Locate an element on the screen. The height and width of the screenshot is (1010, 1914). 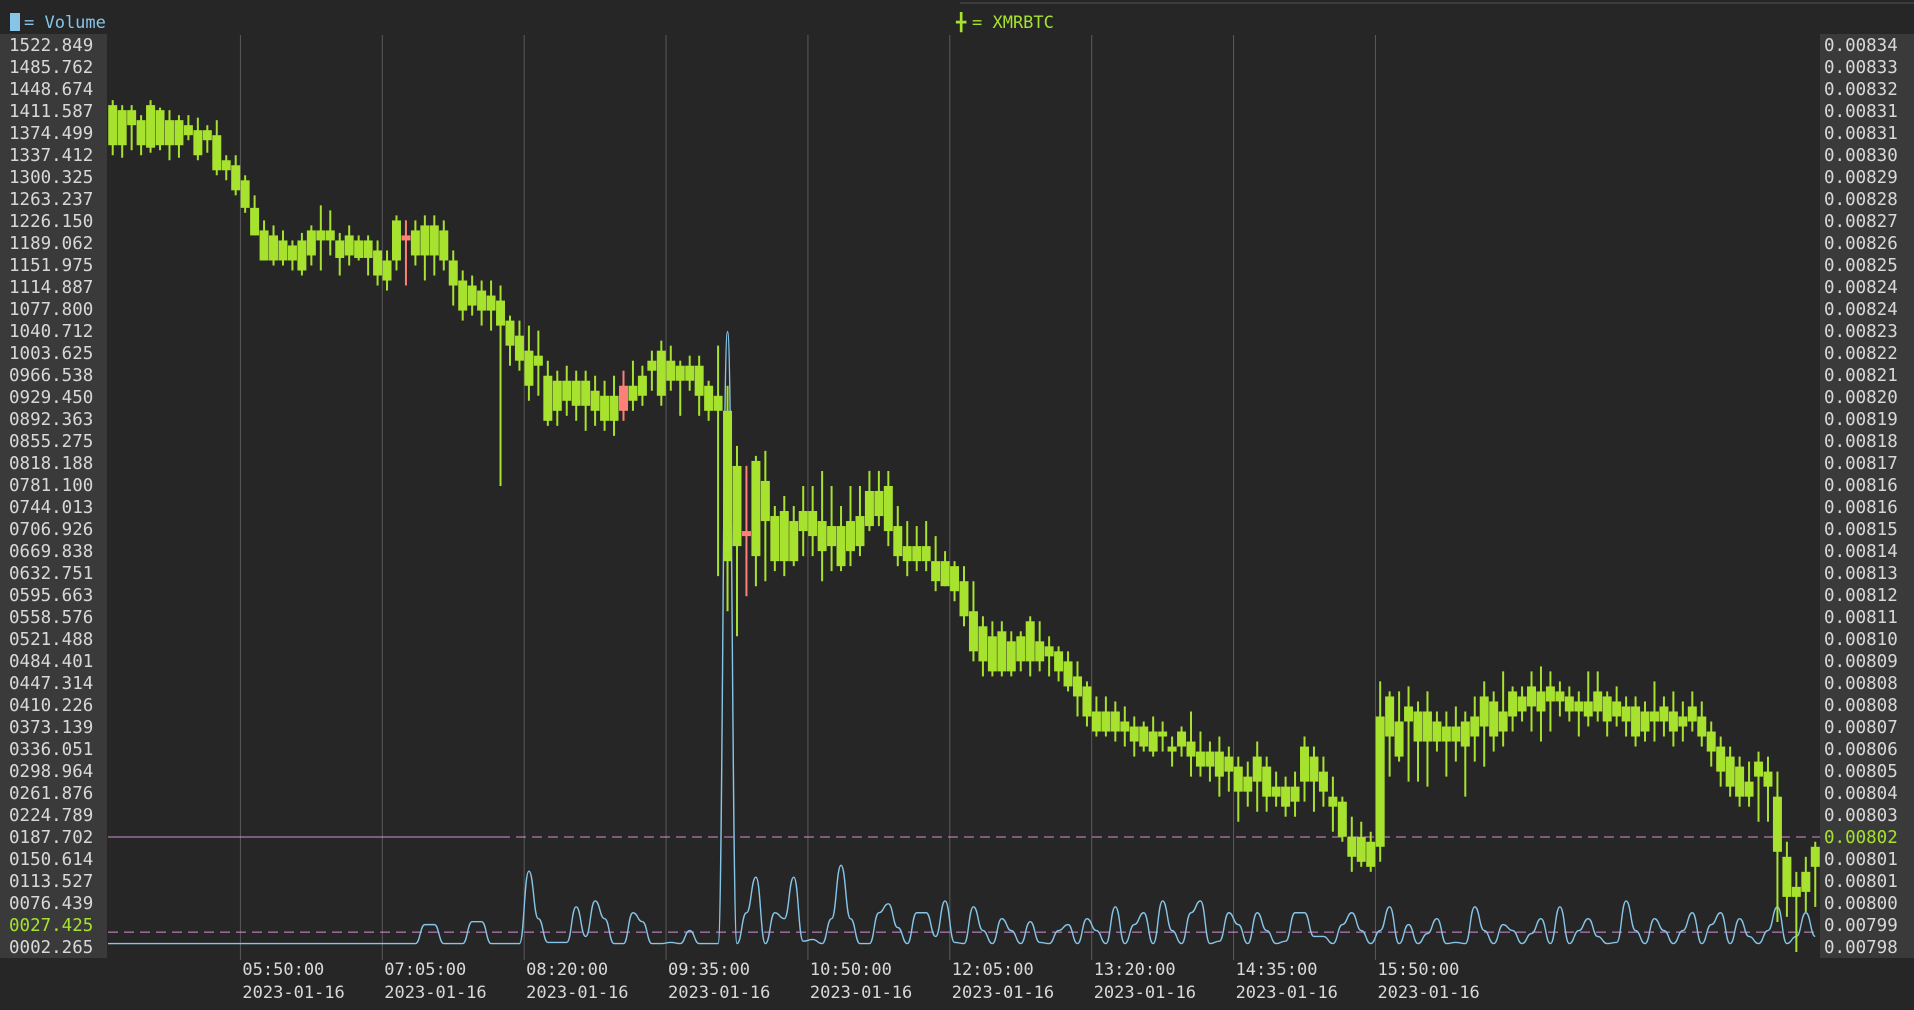
right-tick-label: 0.00826 is located at coordinates (1861, 244).